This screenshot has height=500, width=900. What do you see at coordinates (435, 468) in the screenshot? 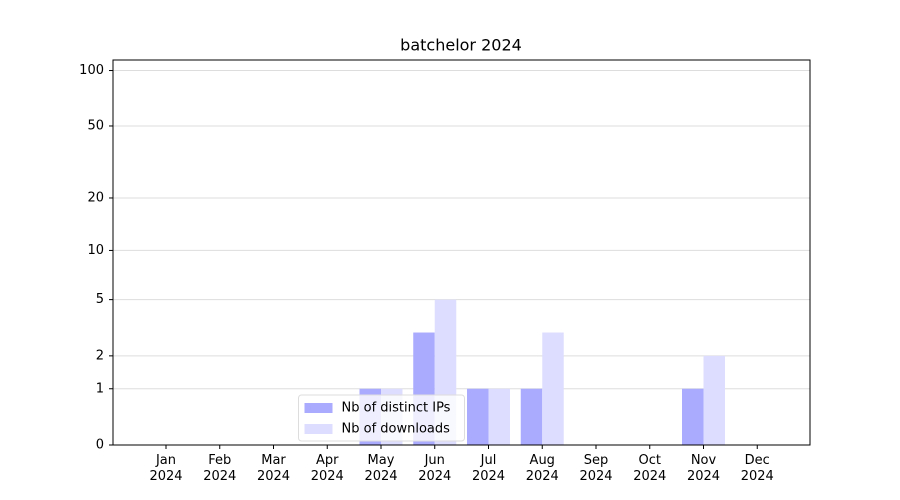
I see `x-tick-label: Jun 2024` at bounding box center [435, 468].